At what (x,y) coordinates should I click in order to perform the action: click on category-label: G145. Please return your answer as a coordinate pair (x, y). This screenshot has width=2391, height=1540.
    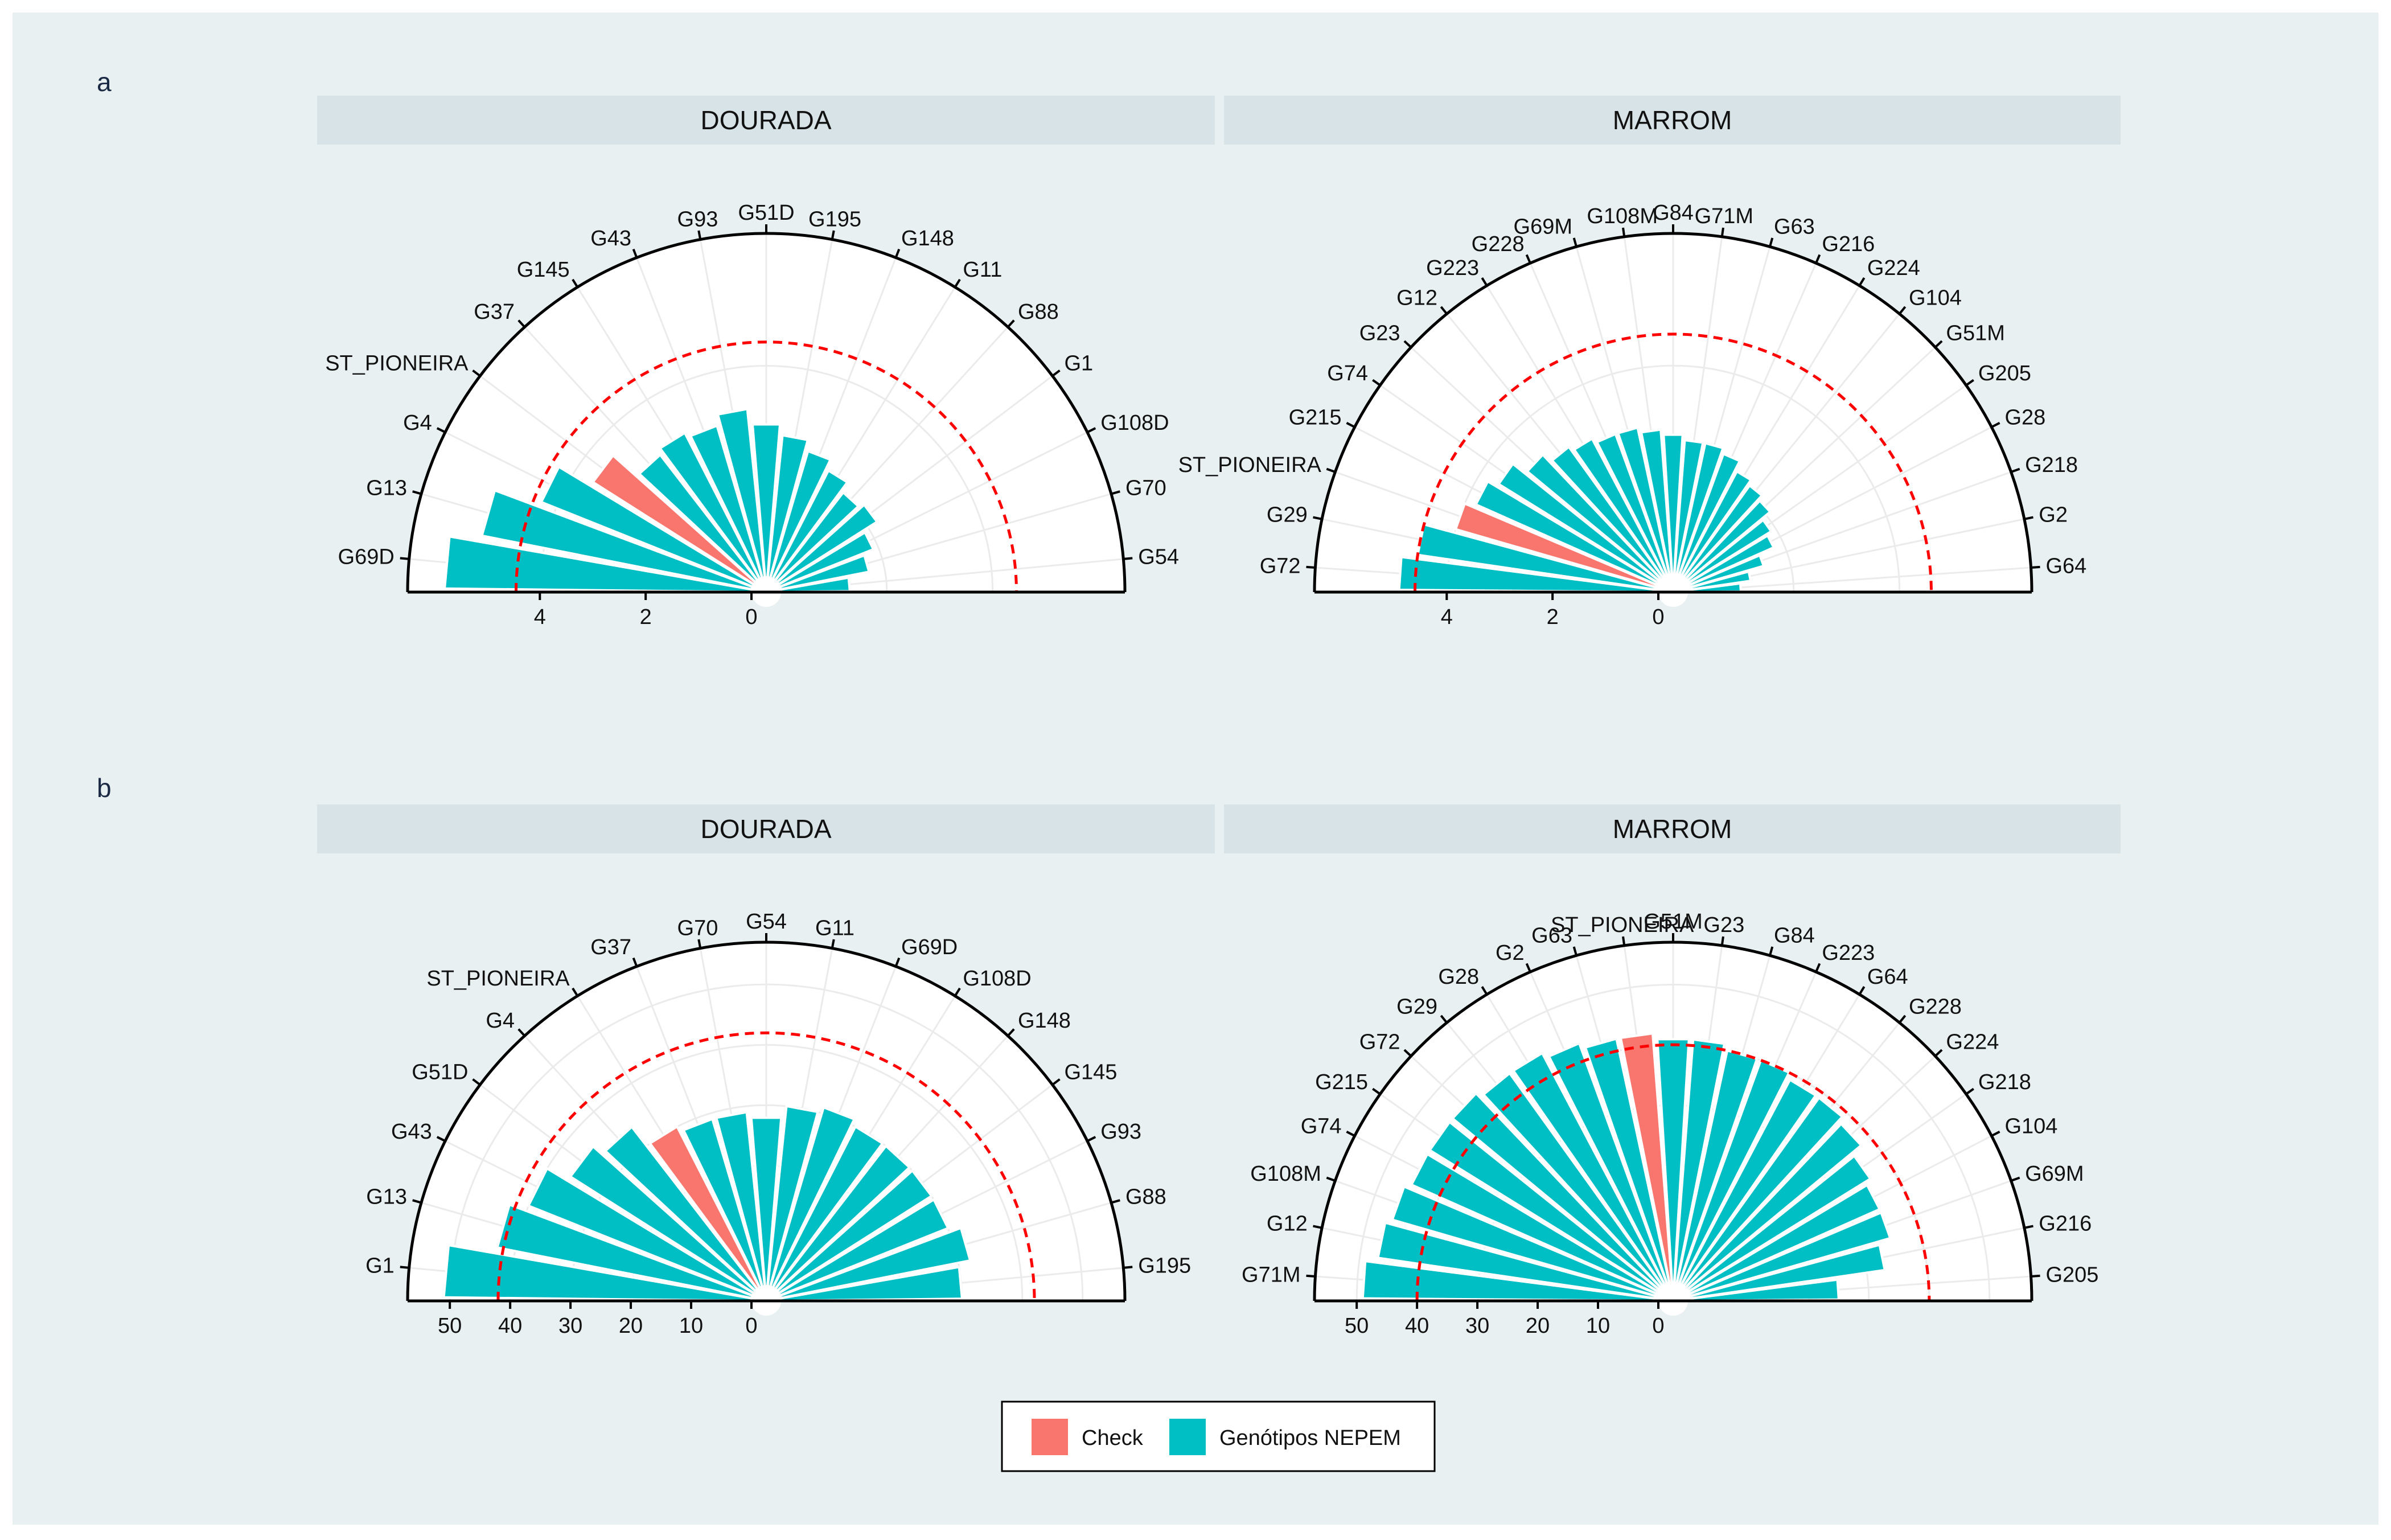
    Looking at the image, I should click on (543, 270).